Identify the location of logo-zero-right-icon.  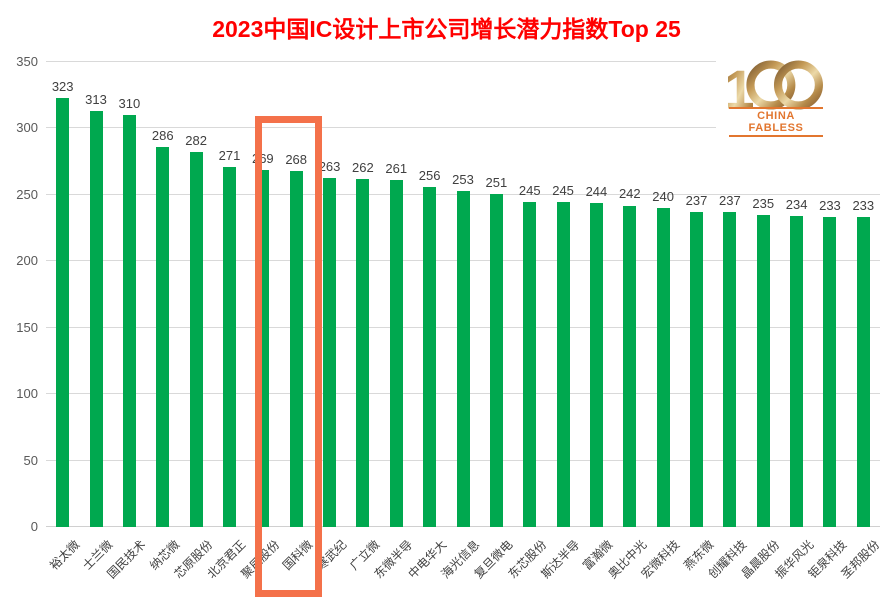
(798, 85).